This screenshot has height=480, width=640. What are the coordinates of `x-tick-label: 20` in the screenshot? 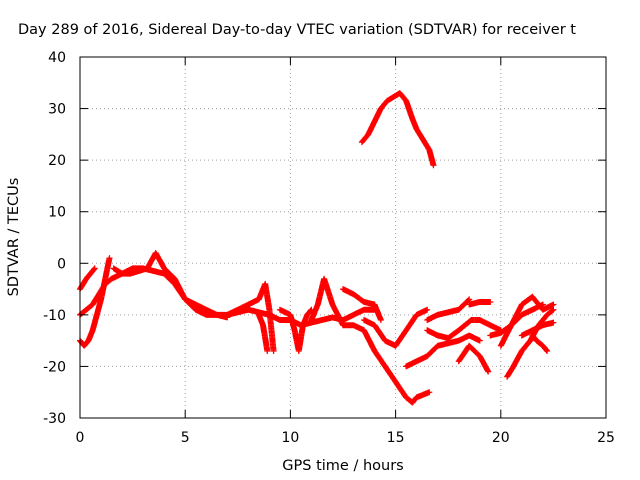 It's located at (501, 438).